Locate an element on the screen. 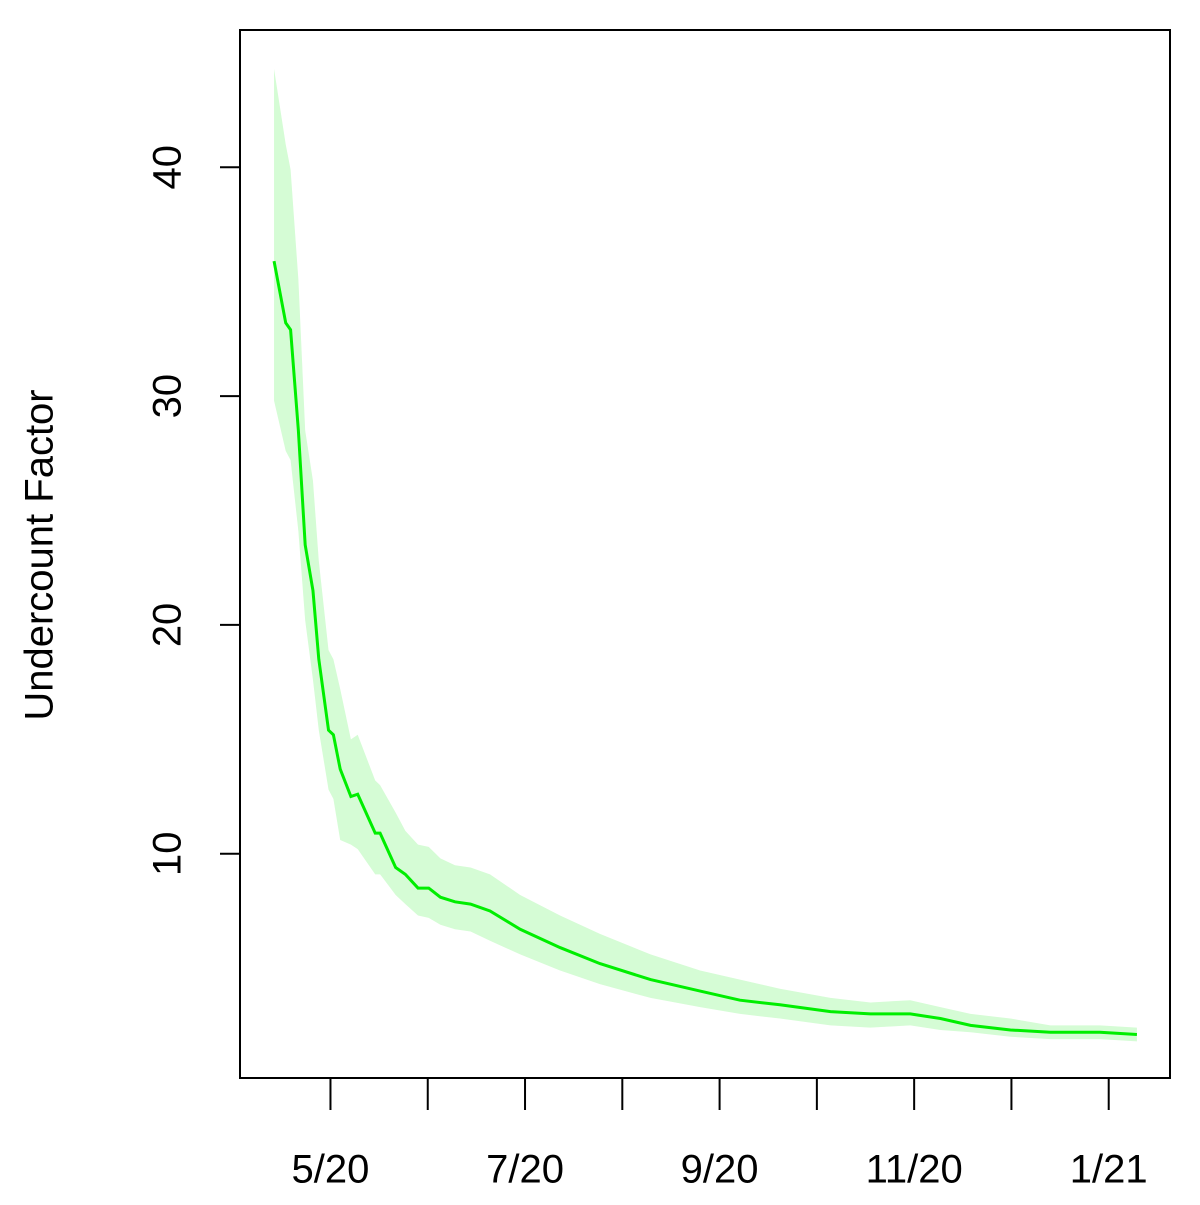  x-tick-label: 7/20 is located at coordinates (525, 1170).